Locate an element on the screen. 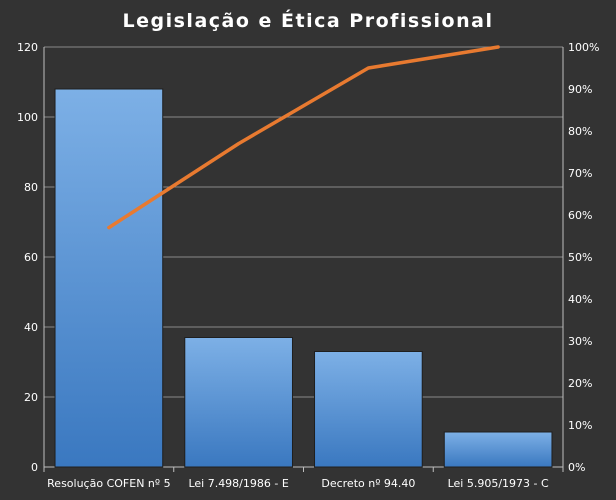 The image size is (616, 500). y2-tick-label: 60% is located at coordinates (580, 215).